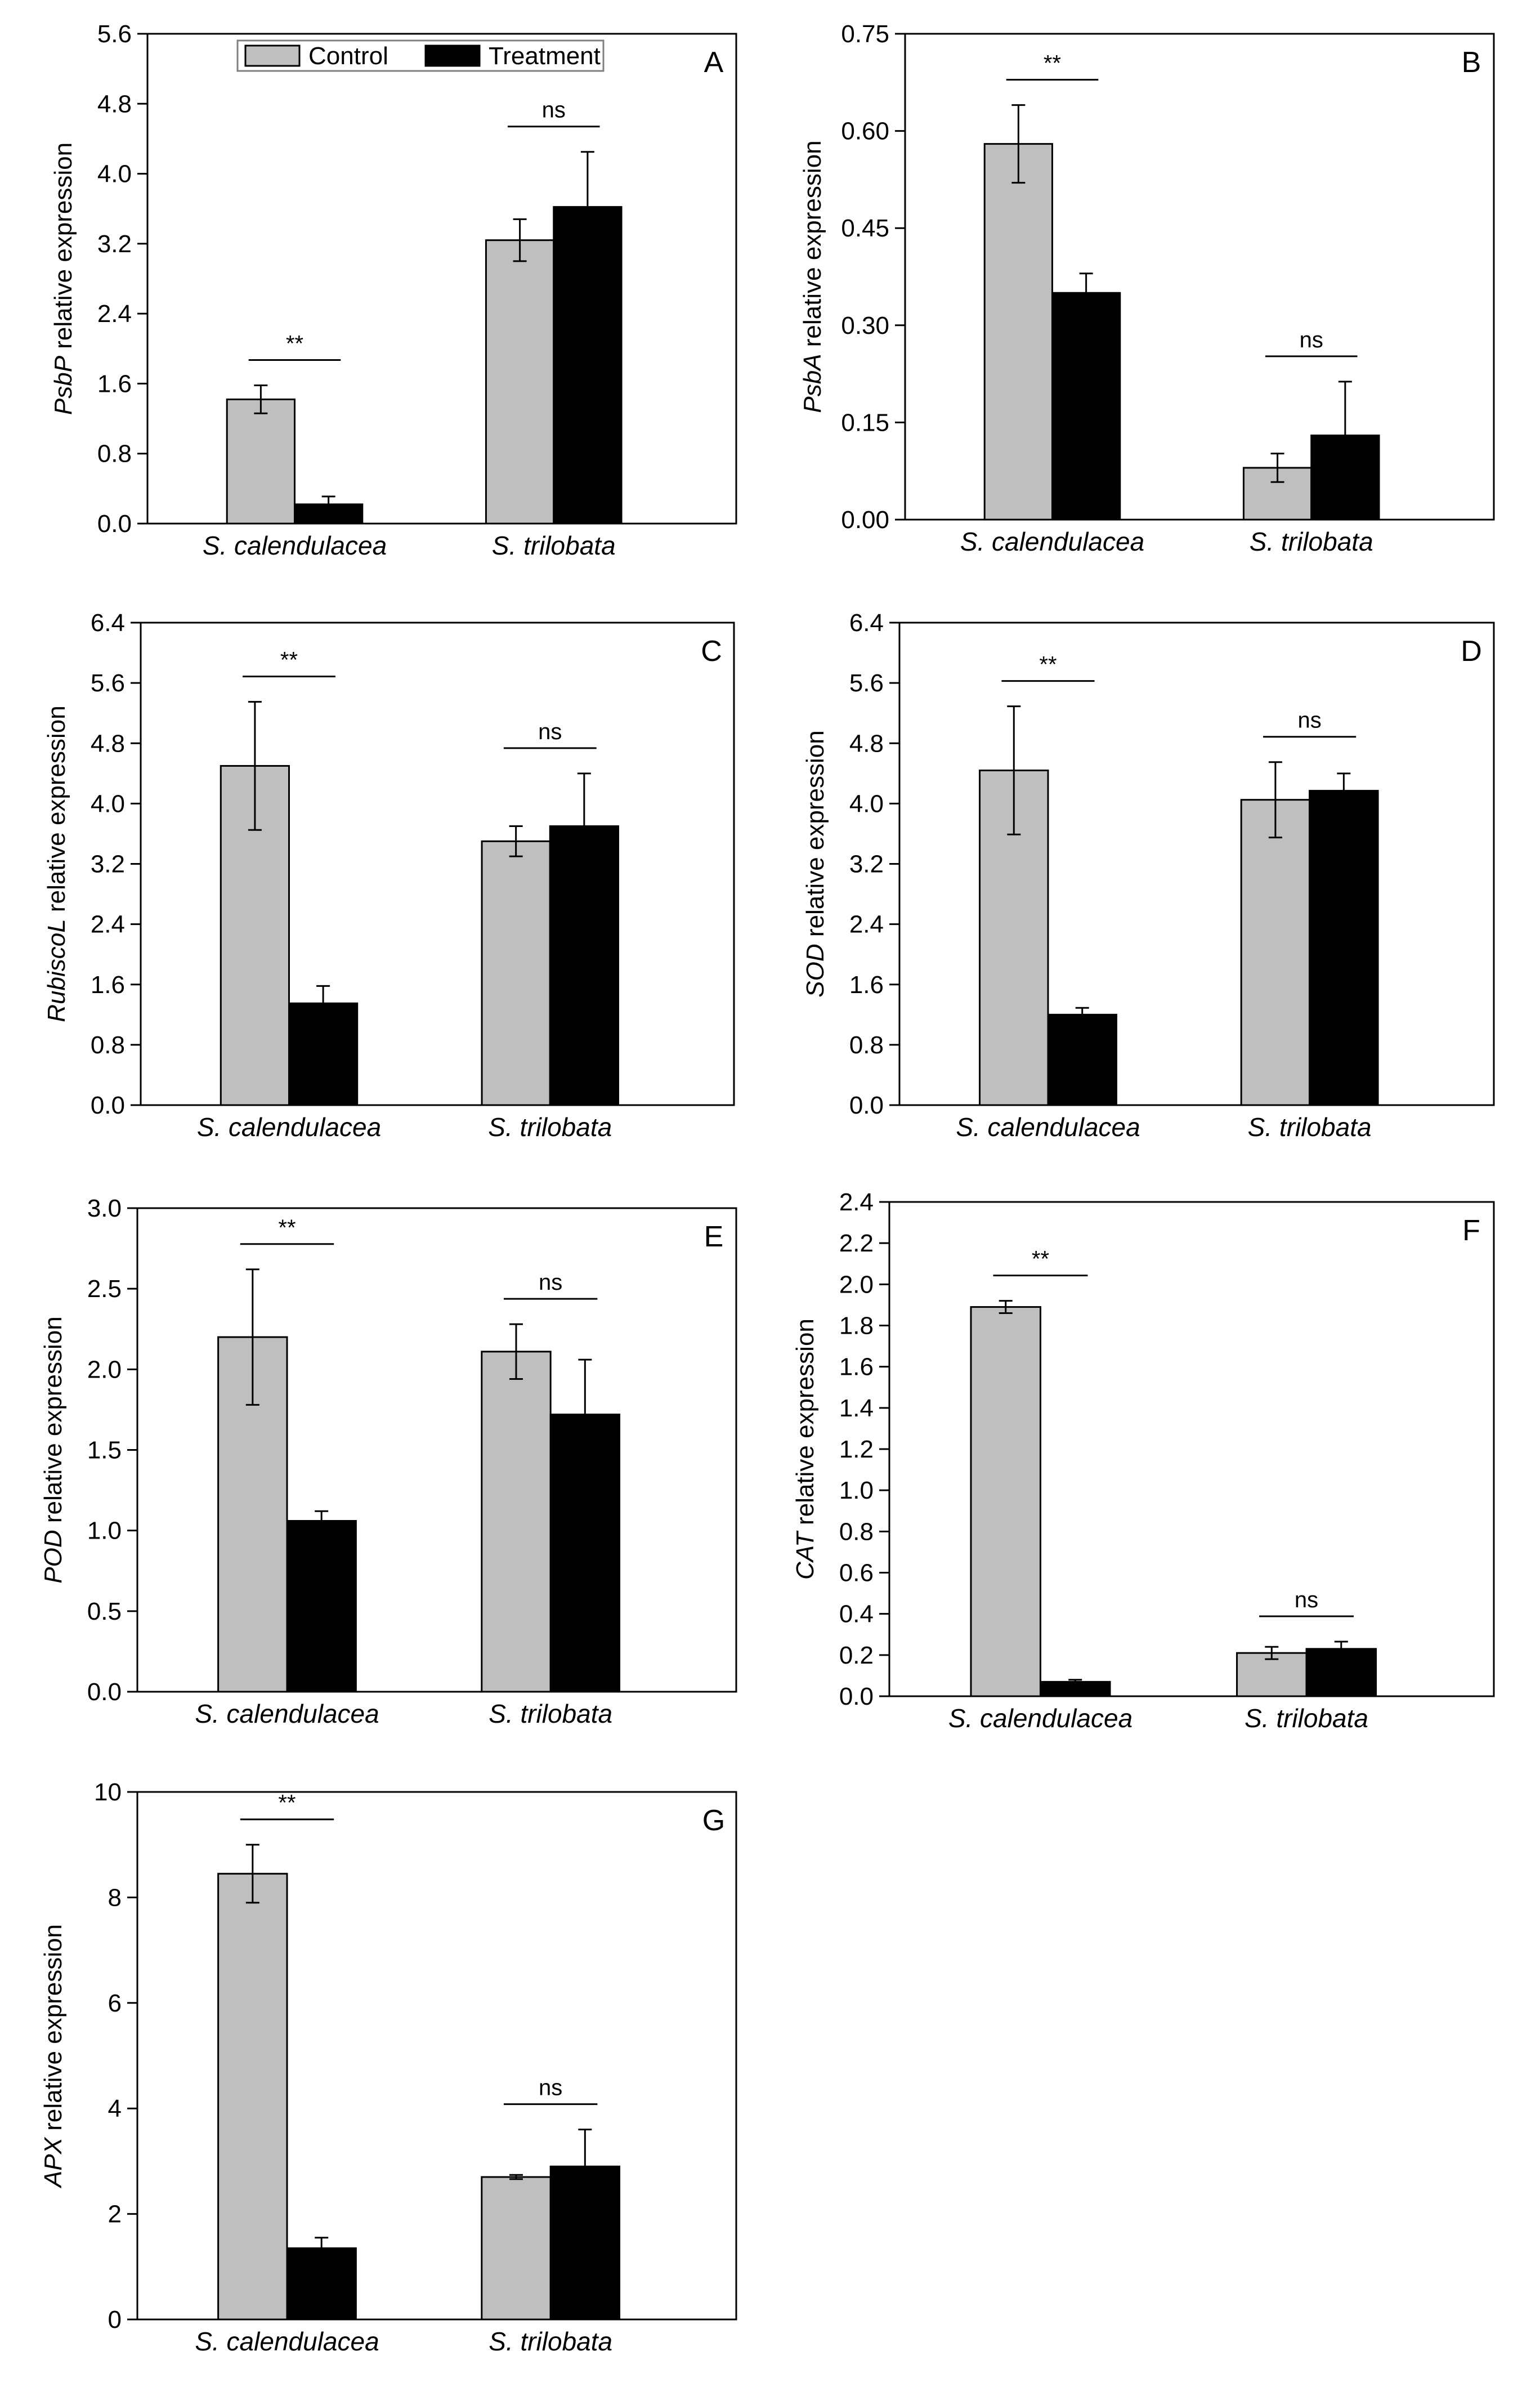 The width and height of the screenshot is (1540, 2387). I want to click on panel-letter: G, so click(713, 1821).